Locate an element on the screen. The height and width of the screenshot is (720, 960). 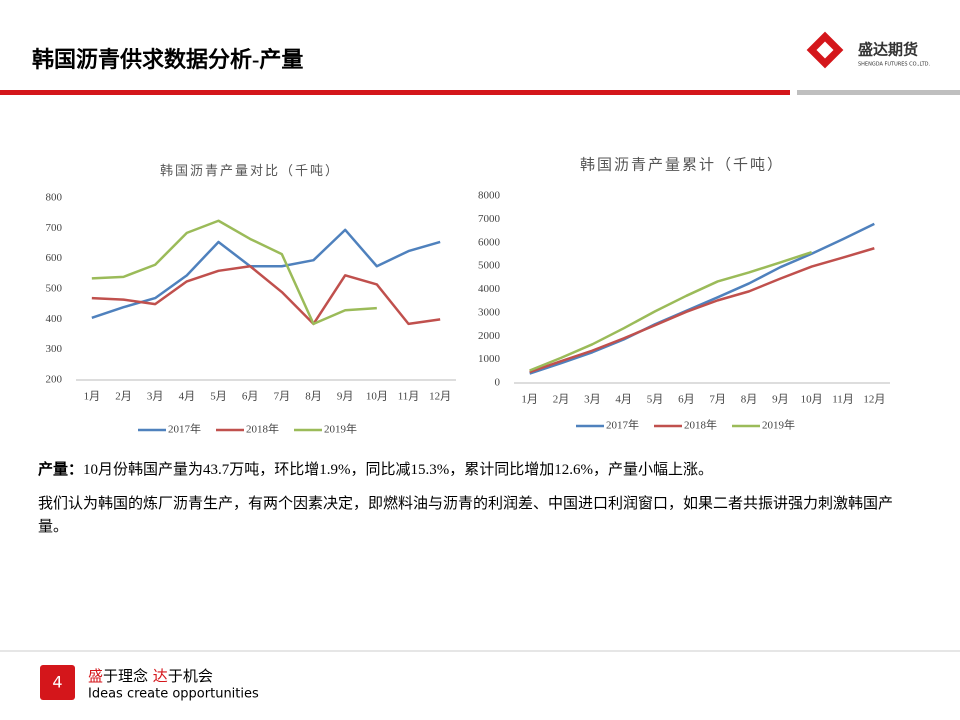
y-tick-label: 200 is located at coordinates (54, 380).